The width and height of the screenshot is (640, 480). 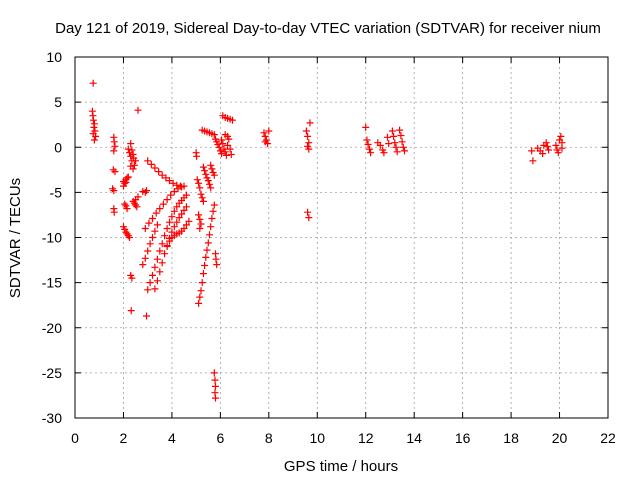 I want to click on y-tick-label: -15, so click(x=52, y=283).